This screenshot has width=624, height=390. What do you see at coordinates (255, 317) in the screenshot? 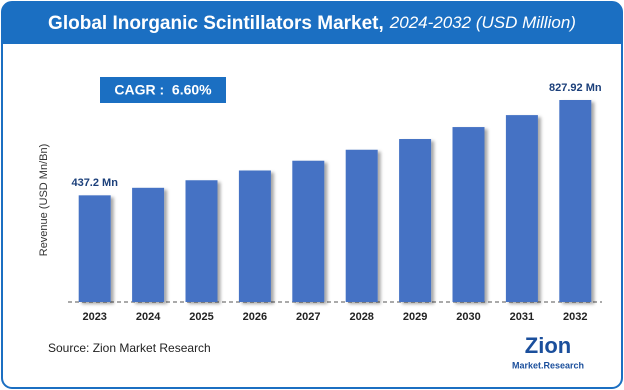
I see `x-tick-label: 2026` at bounding box center [255, 317].